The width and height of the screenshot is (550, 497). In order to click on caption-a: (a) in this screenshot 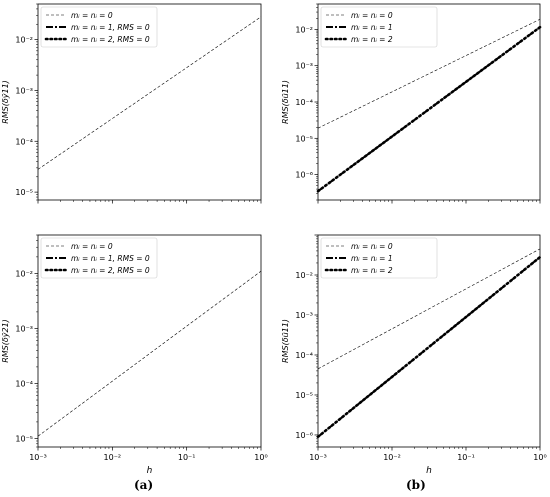, I will do `click(144, 485)`.